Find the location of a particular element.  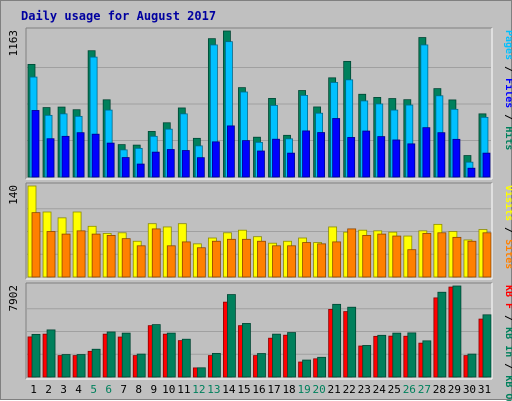

legend-part: Visits is located at coordinates (507, 203).